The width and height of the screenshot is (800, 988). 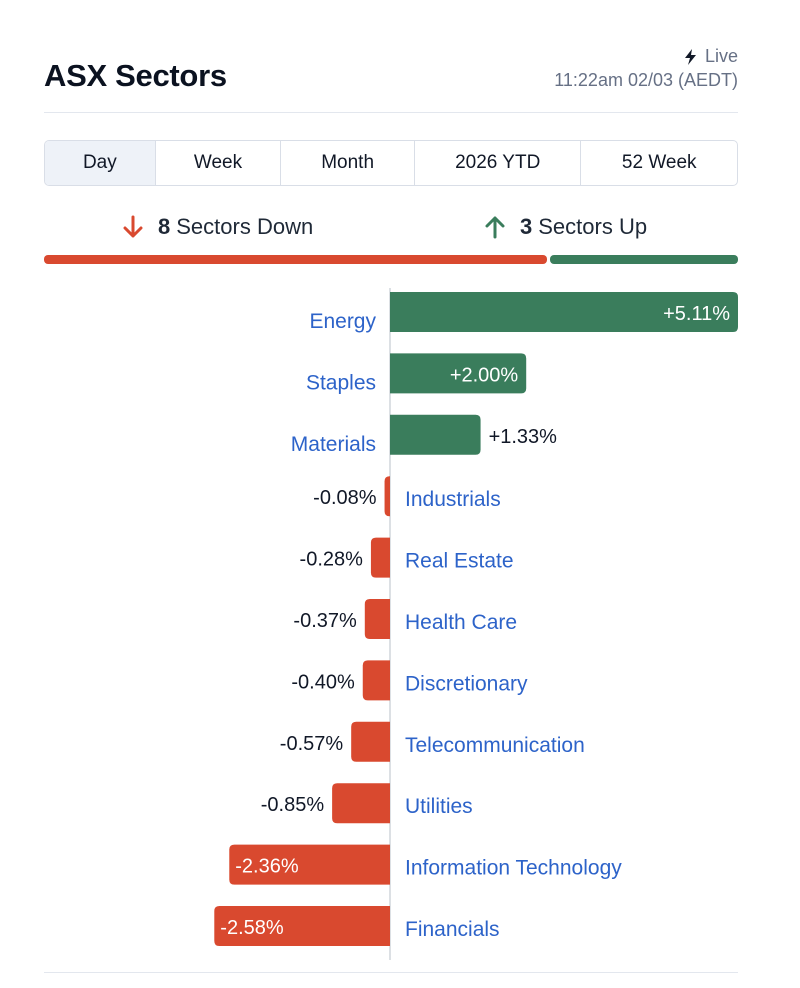 I want to click on sectors-up-summary: 3 Sectors Up, so click(x=564, y=227).